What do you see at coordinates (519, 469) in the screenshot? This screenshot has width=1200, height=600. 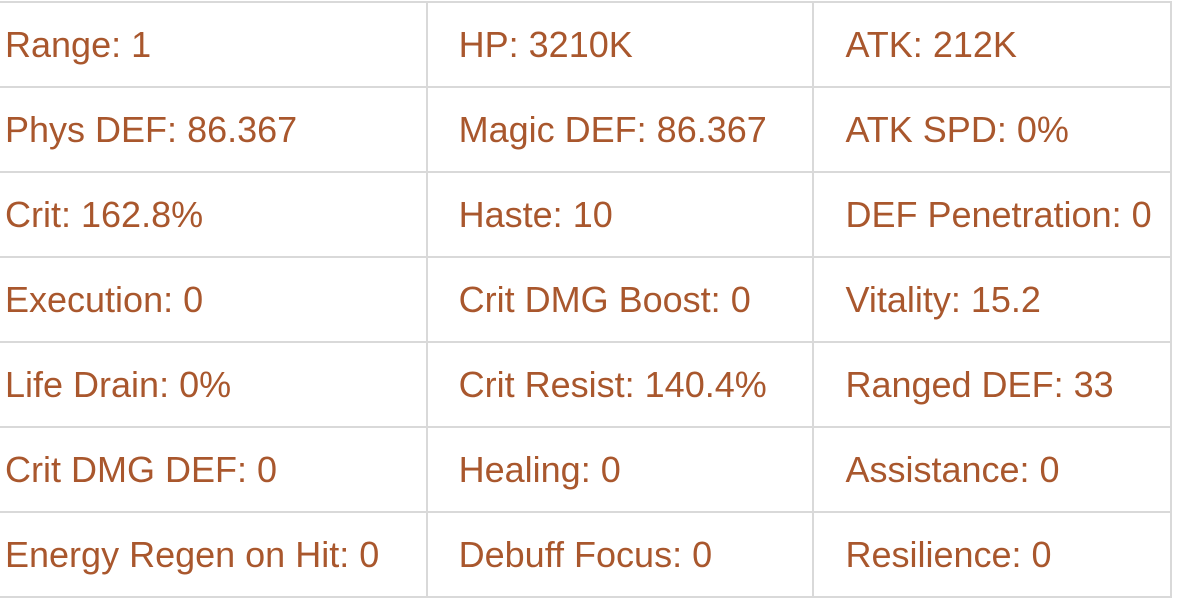 I see `stat-label: Healing` at bounding box center [519, 469].